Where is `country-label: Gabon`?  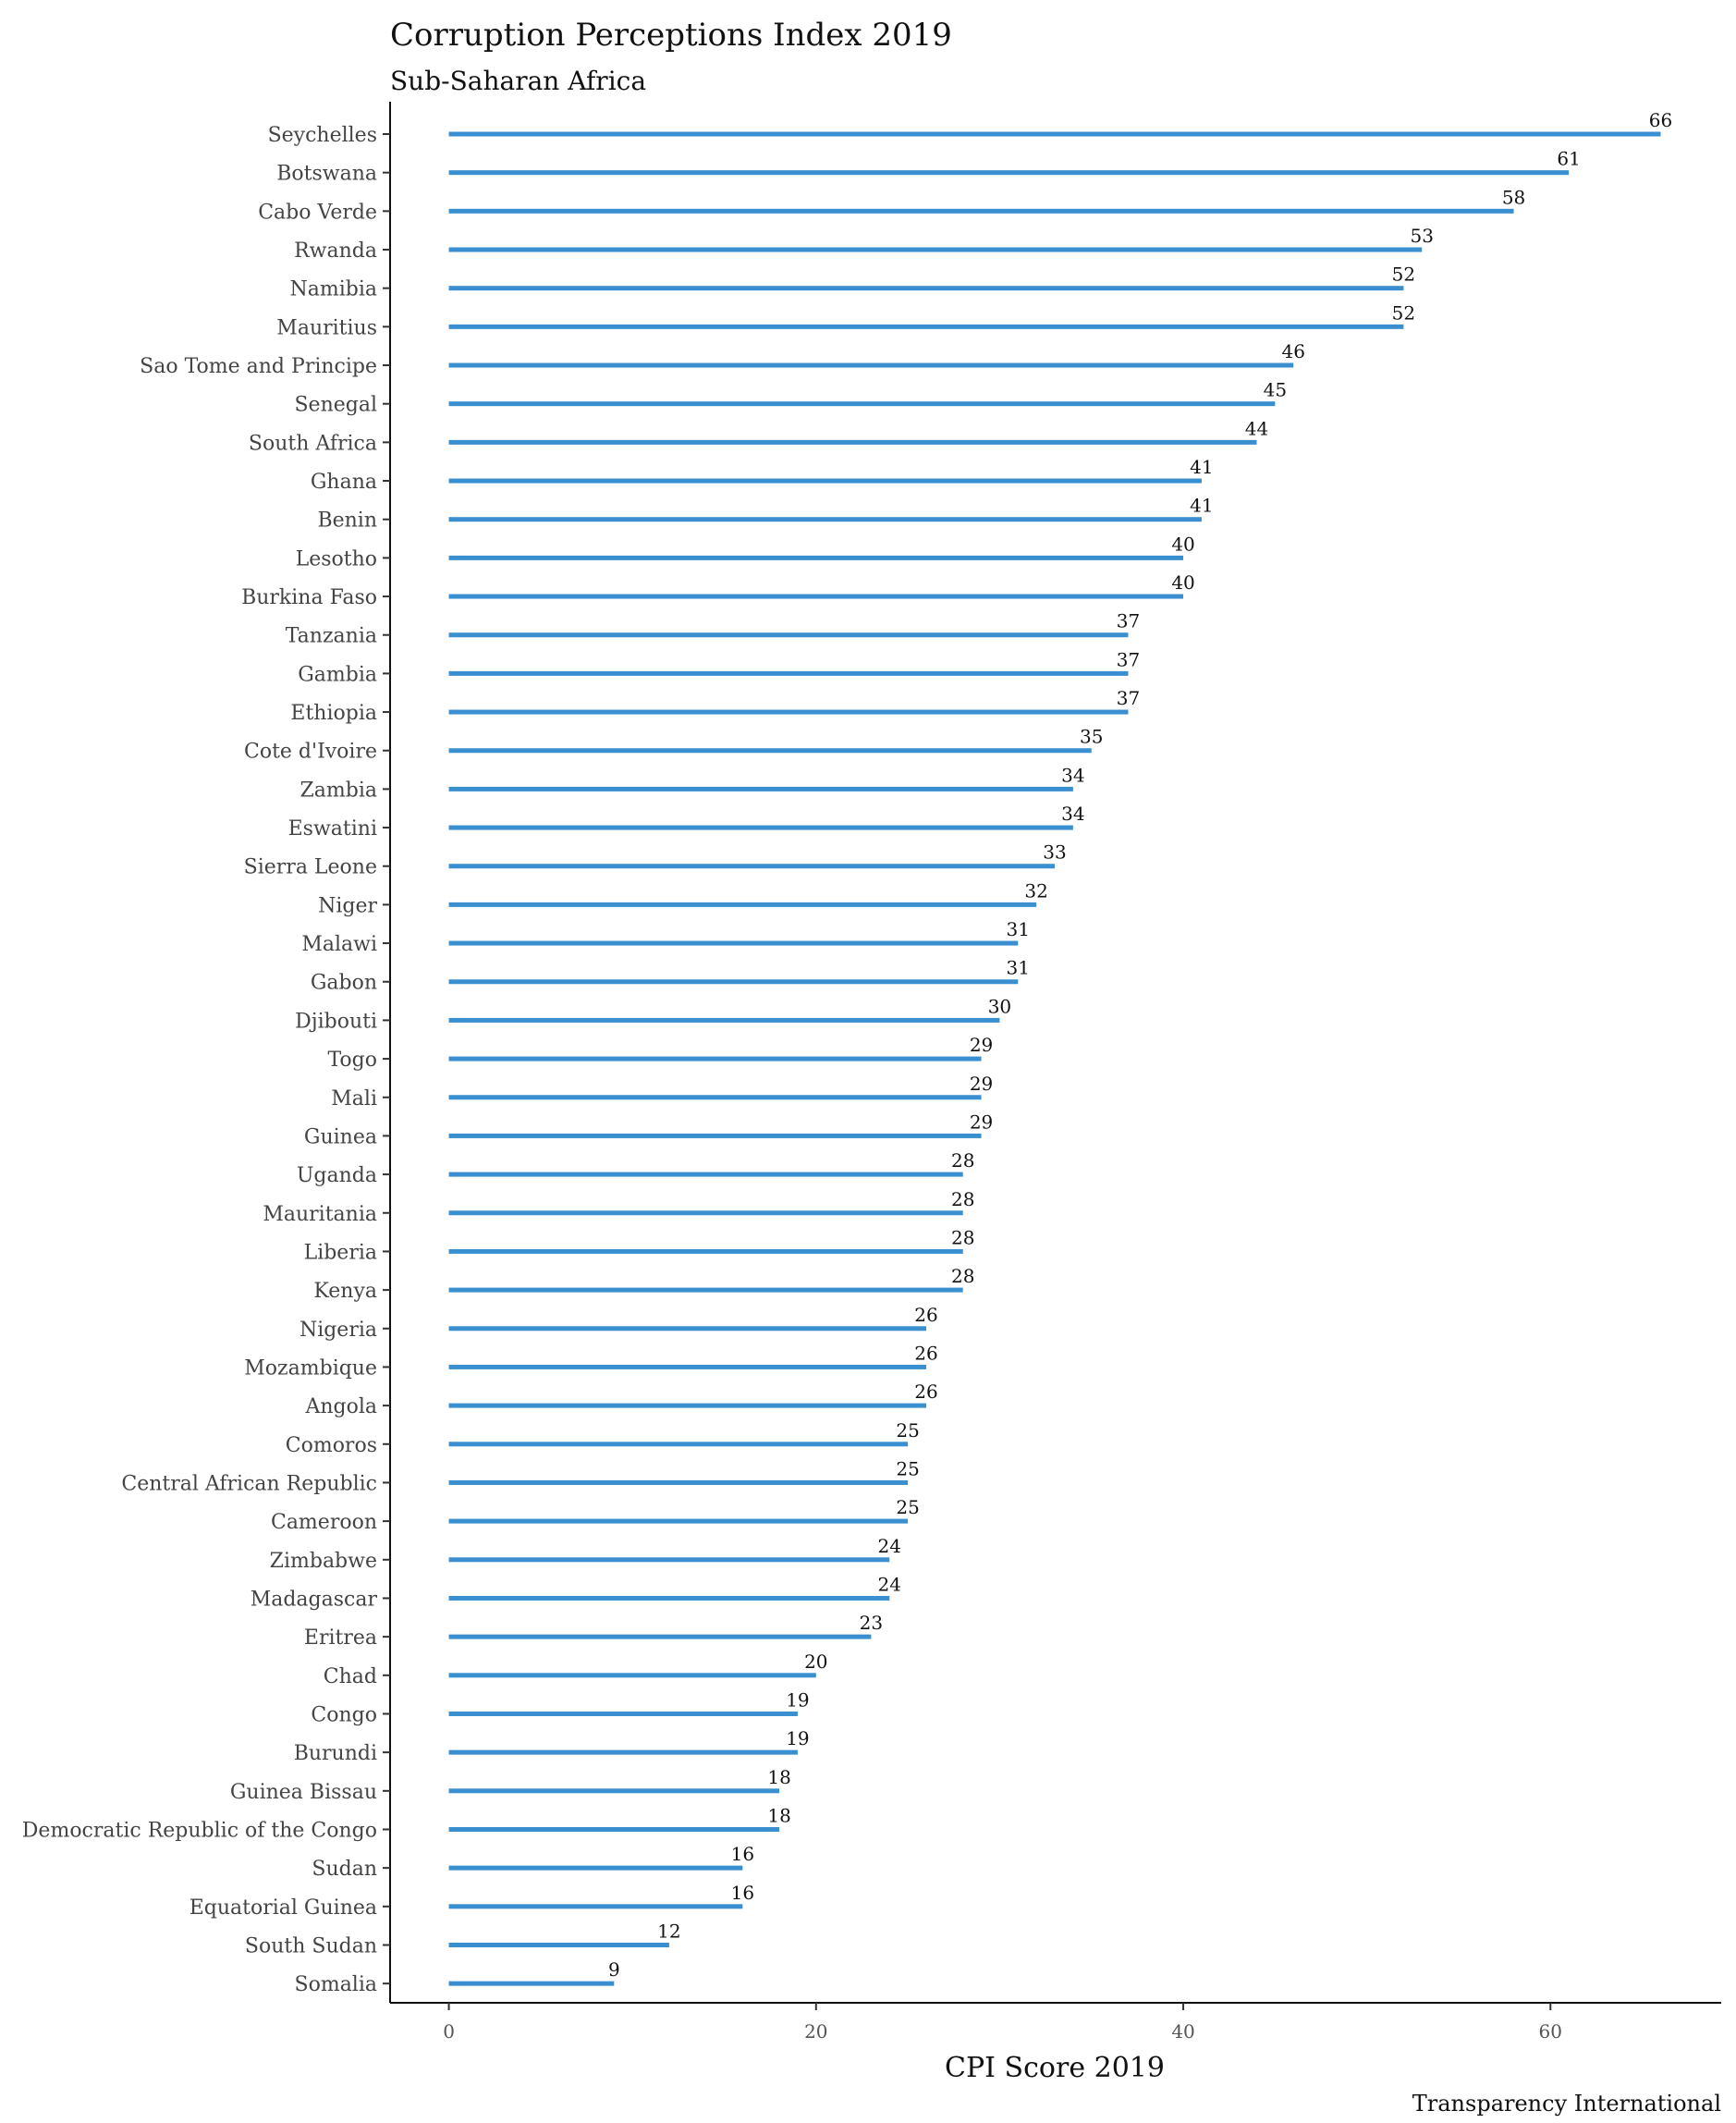
country-label: Gabon is located at coordinates (344, 984).